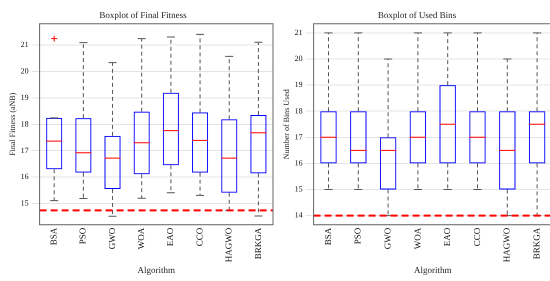 Image resolution: width=550 pixels, height=281 pixels. Describe the element at coordinates (417, 15) in the screenshot. I see `chart-title: Boxplot of Used Bins` at that location.